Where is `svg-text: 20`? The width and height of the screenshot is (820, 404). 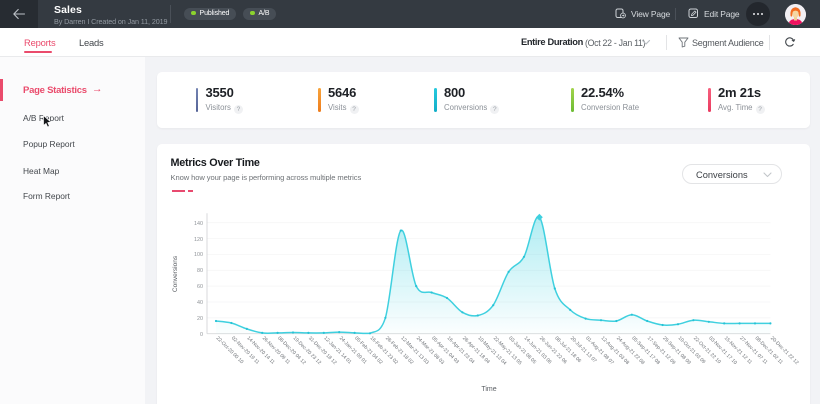 svg-text: 20 is located at coordinates (200, 319).